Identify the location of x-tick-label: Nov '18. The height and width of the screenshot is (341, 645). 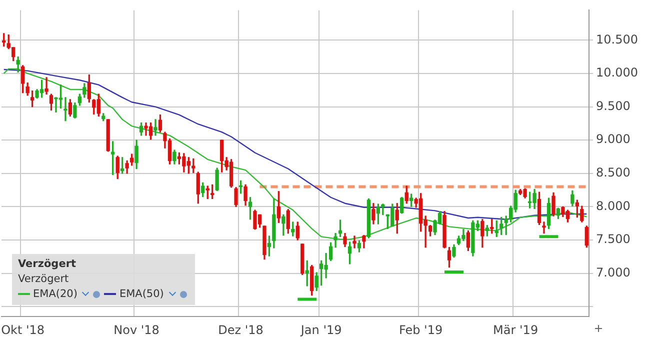
(137, 329).